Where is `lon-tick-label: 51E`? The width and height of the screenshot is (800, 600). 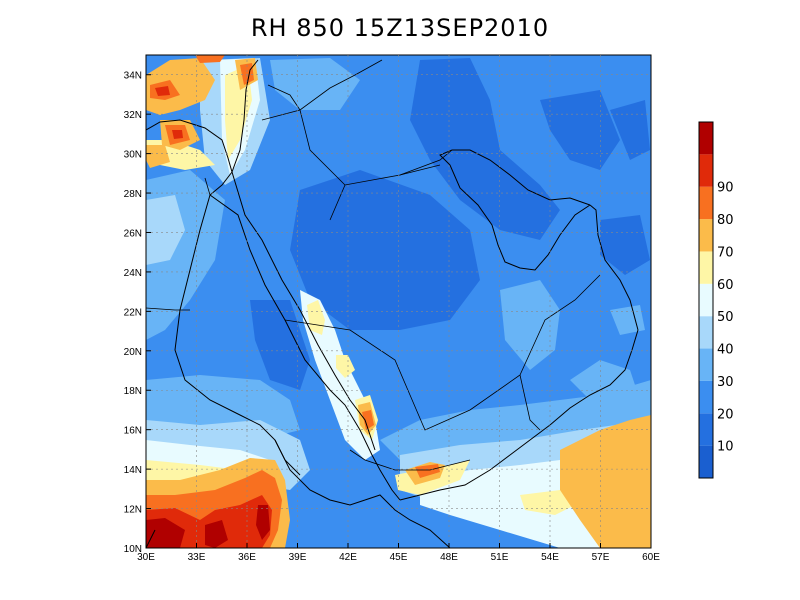 lon-tick-label: 51E is located at coordinates (500, 557).